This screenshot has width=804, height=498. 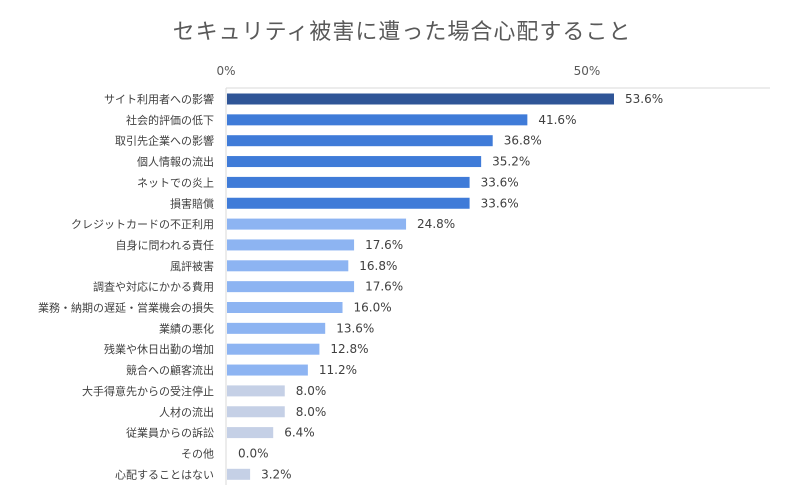 I want to click on data-label: 35.2%, so click(x=511, y=162).